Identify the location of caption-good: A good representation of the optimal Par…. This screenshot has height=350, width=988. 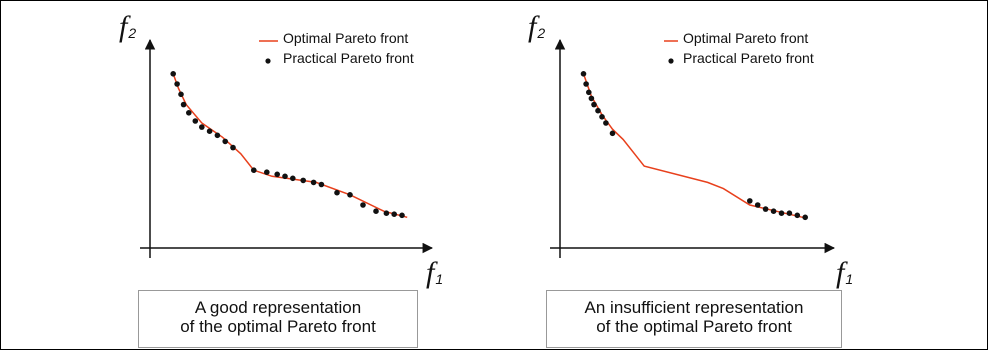
(278, 319).